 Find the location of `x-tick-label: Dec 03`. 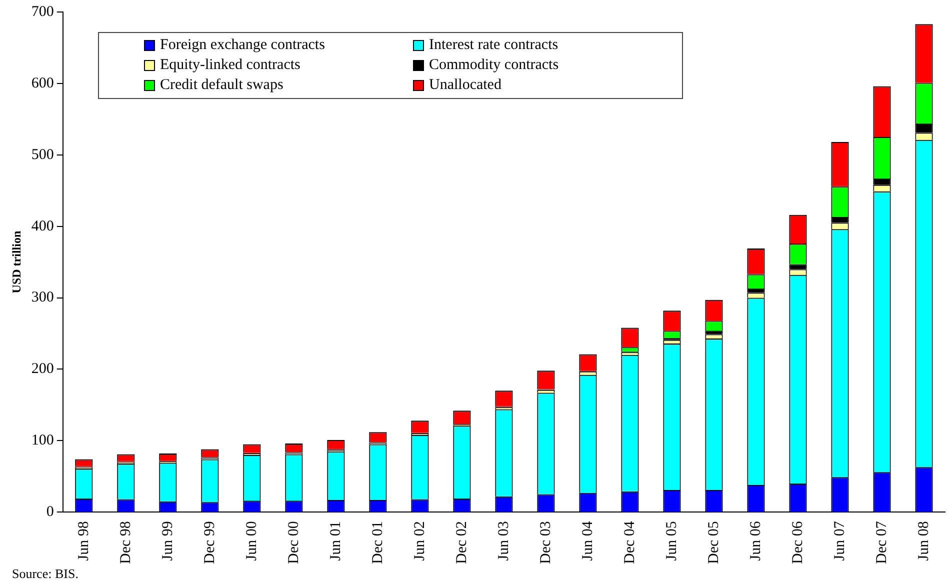

x-tick-label: Dec 03 is located at coordinates (546, 542).